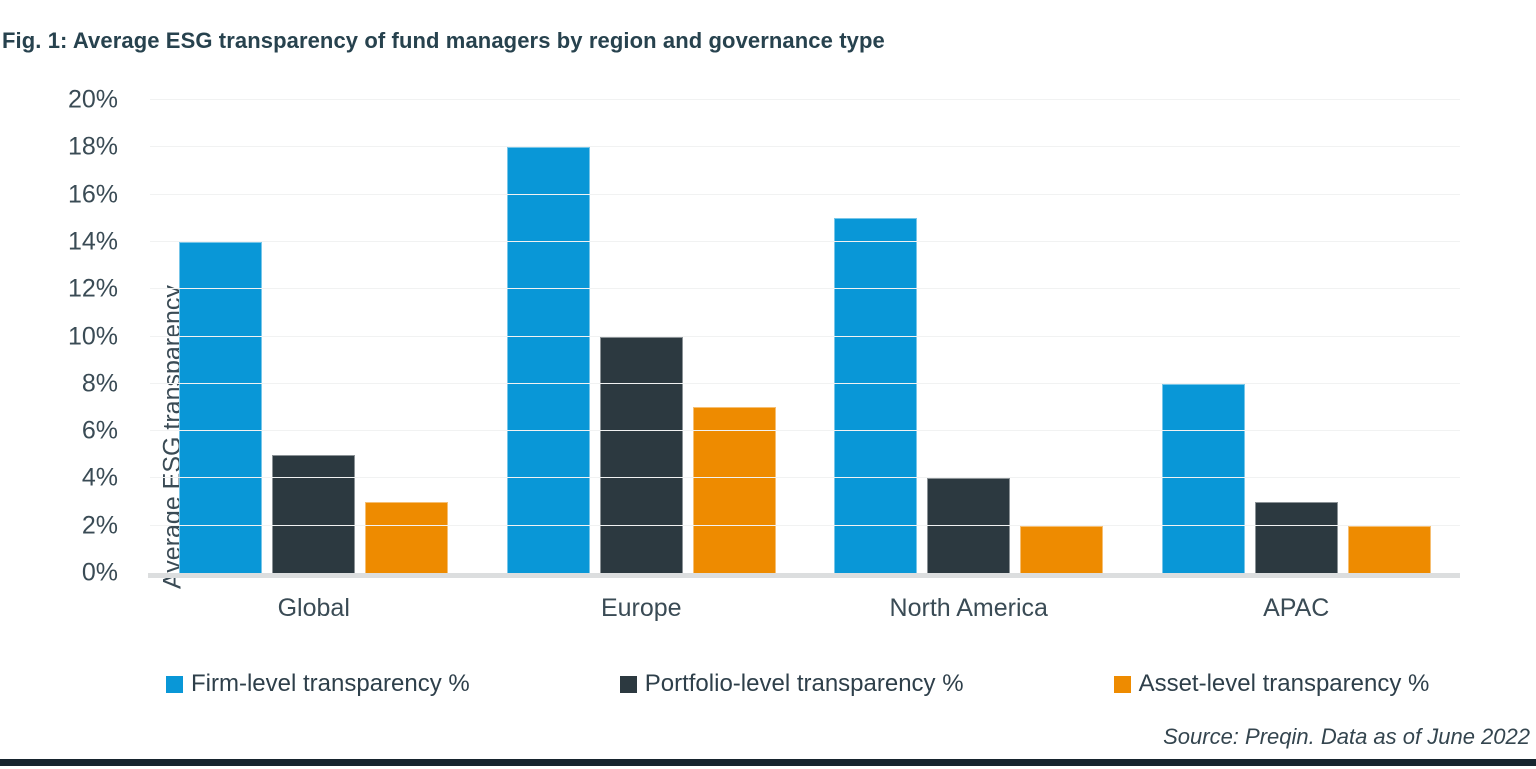  I want to click on bar-portfolio-level-transparency-apac, so click(1296, 537).